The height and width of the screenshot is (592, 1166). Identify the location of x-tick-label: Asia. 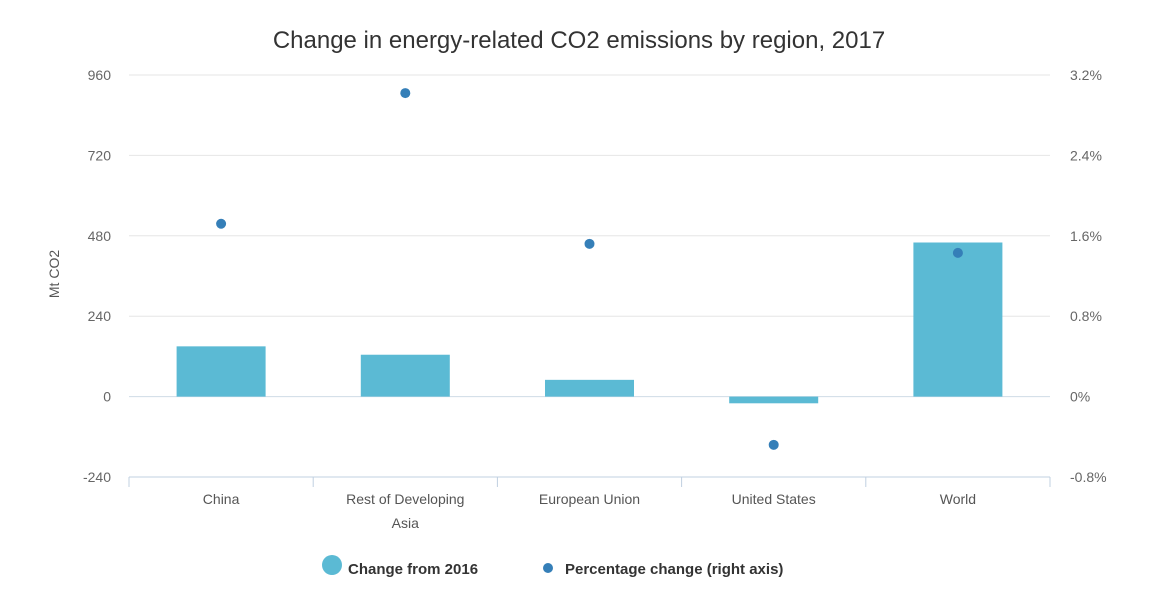
(405, 523).